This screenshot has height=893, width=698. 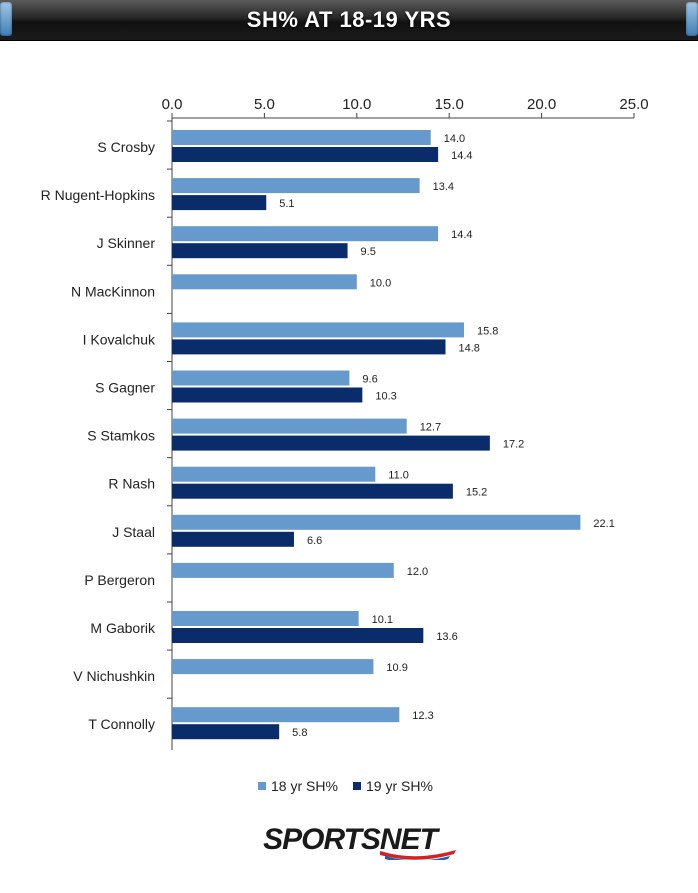 What do you see at coordinates (422, 716) in the screenshot?
I see `data-label: 12.3` at bounding box center [422, 716].